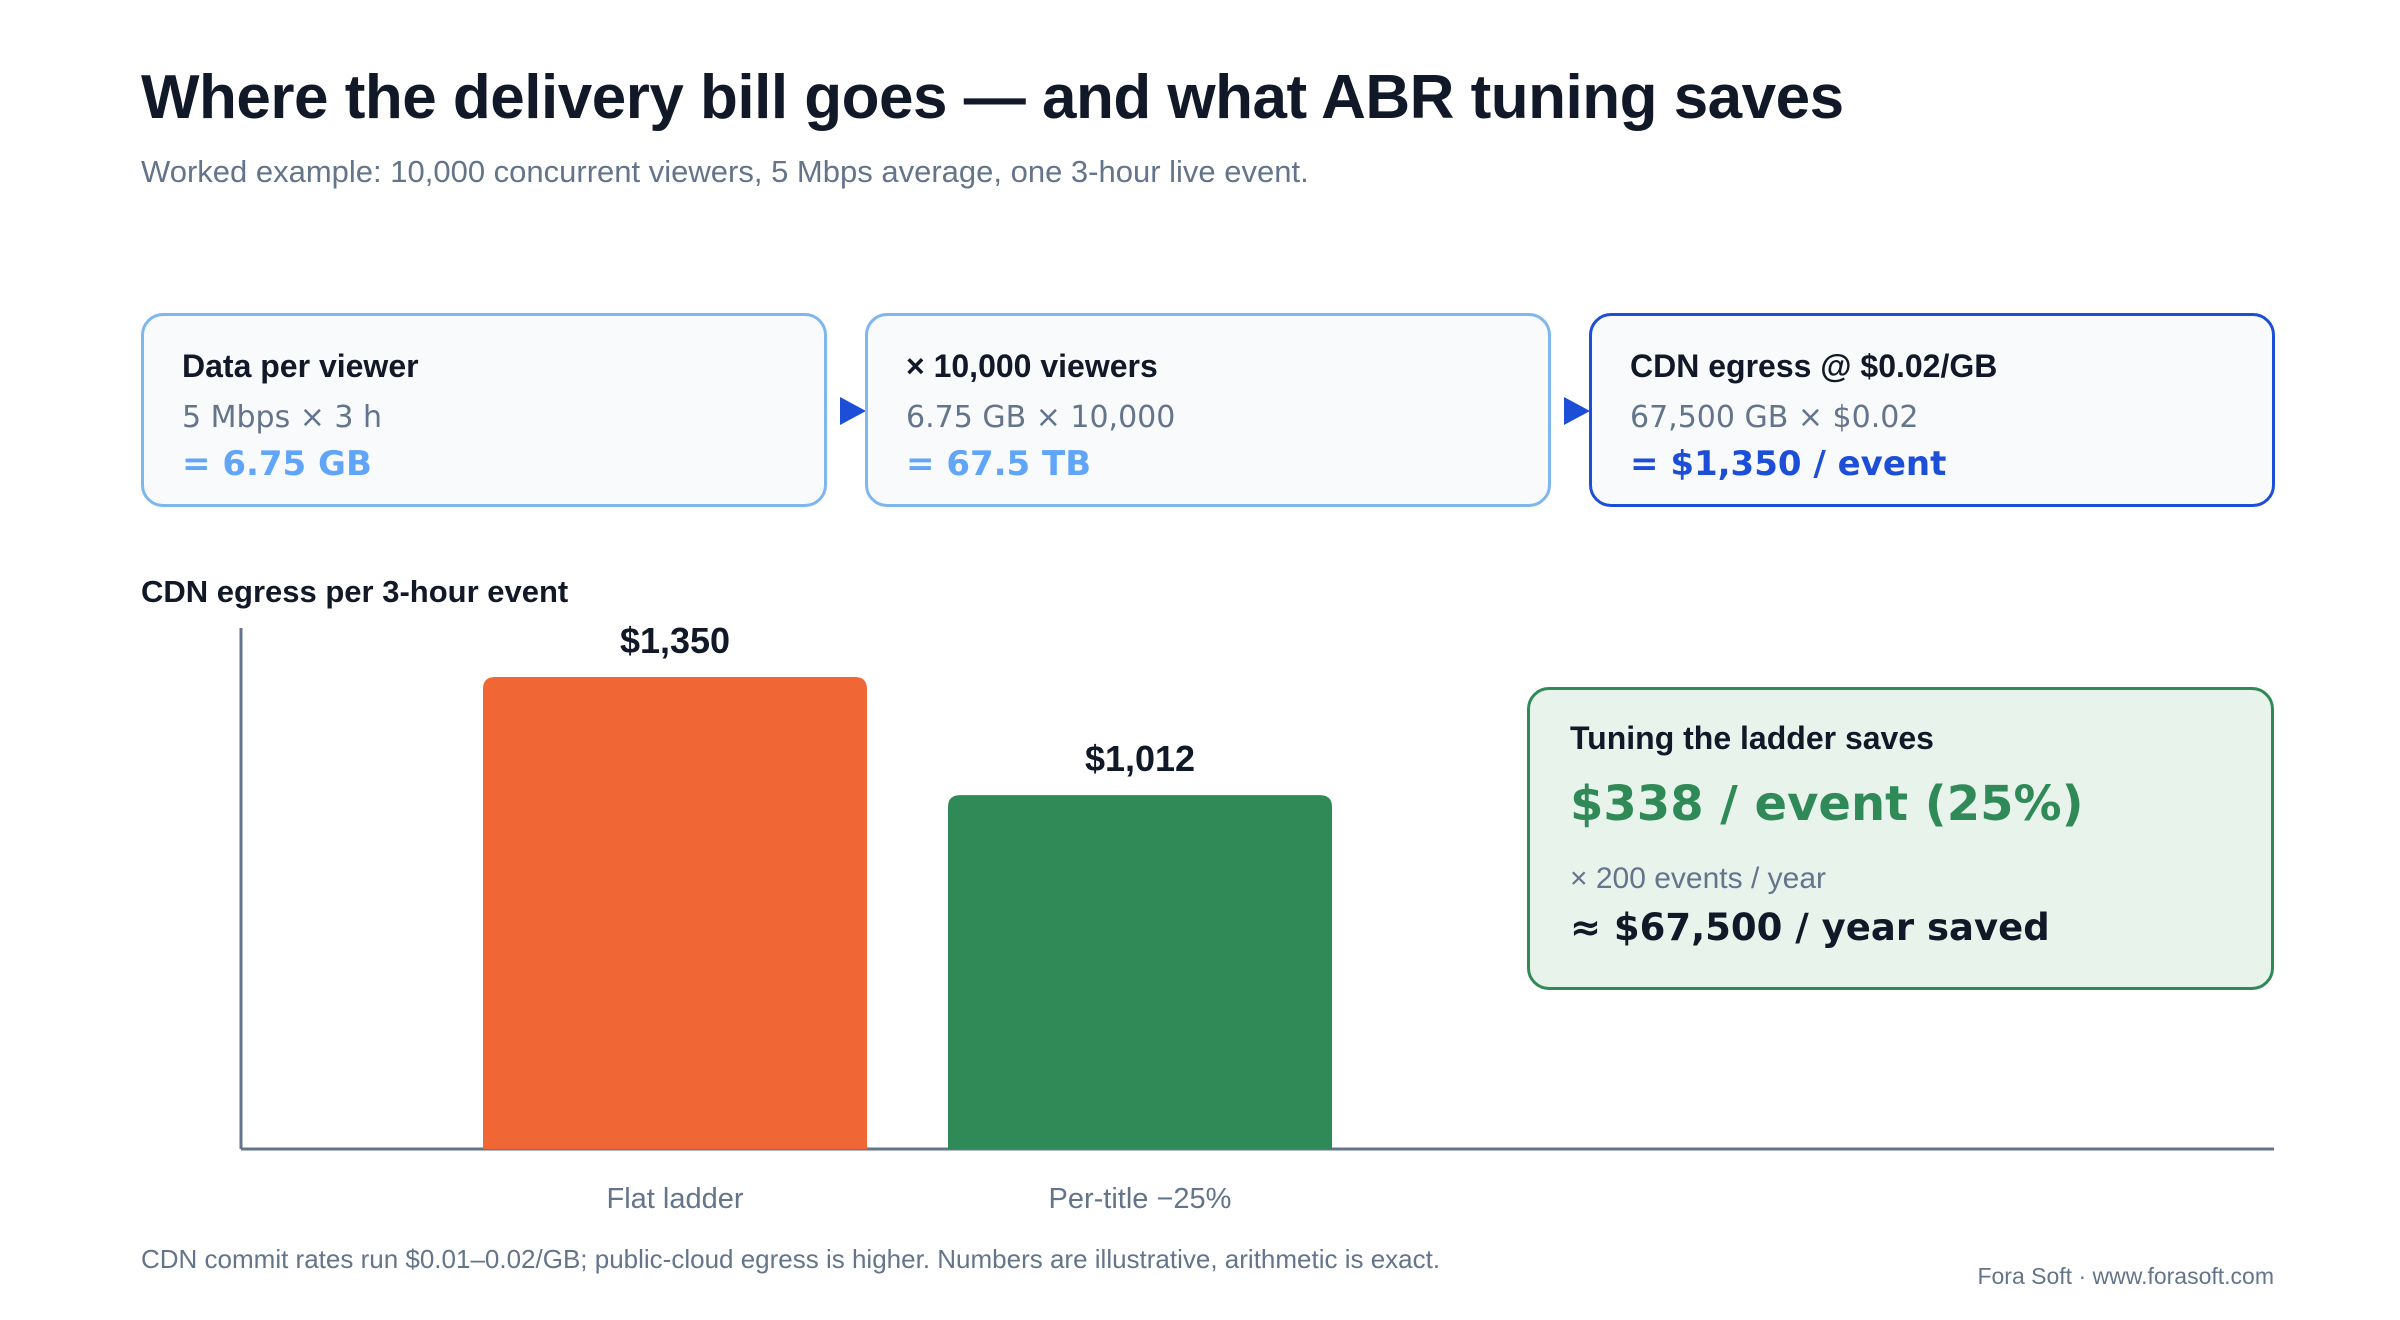 The image size is (2400, 1320). Describe the element at coordinates (999, 464) in the screenshot. I see `step-result: = 67.5 TB` at that location.